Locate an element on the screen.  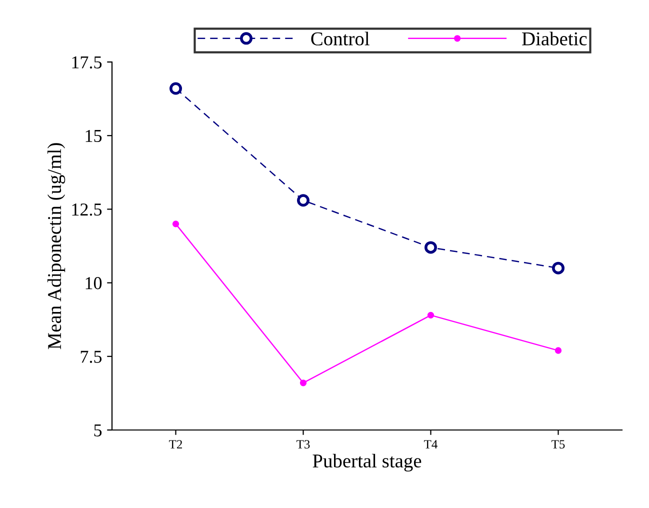
y-tick-label: 17.5 is located at coordinates (87, 62).